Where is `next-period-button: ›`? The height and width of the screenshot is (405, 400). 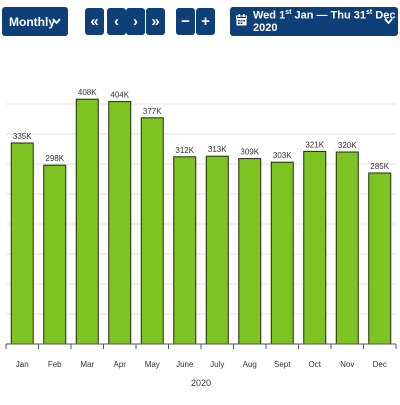 next-period-button: › is located at coordinates (135, 21).